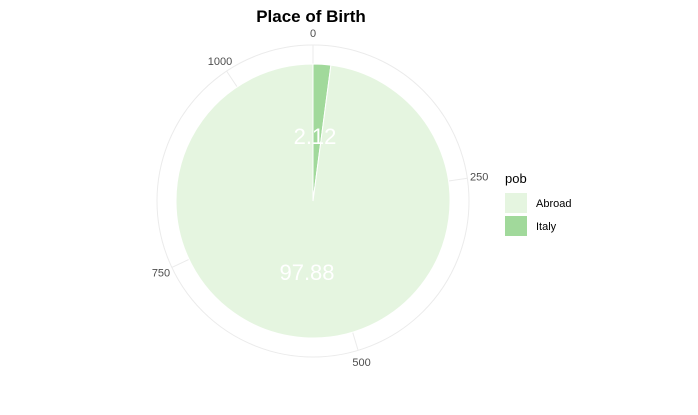 The image size is (698, 415). What do you see at coordinates (516, 178) in the screenshot?
I see `legend-title: pob` at bounding box center [516, 178].